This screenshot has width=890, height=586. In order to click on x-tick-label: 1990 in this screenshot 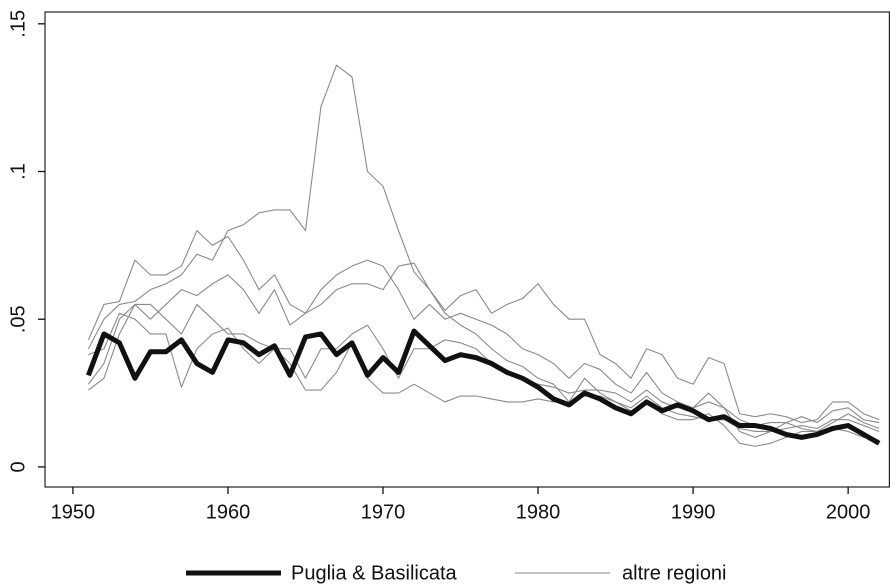, I will do `click(693, 512)`.